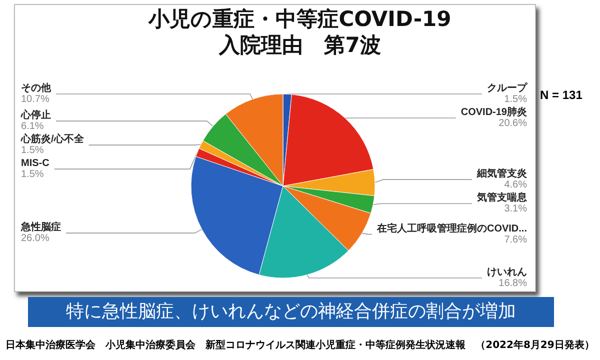 Image resolution: width=600 pixels, height=360 pixels. What do you see at coordinates (35, 238) in the screenshot?
I see `data-label: 26.0%` at bounding box center [35, 238].